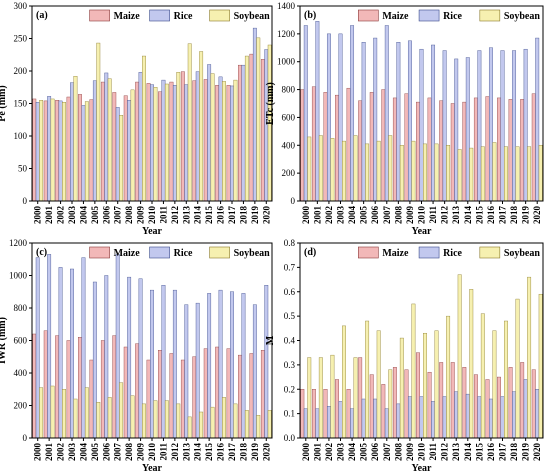 The width and height of the screenshot is (550, 475). What do you see at coordinates (289, 389) in the screenshot?
I see `y-tick-label: 0.2` at bounding box center [289, 389].